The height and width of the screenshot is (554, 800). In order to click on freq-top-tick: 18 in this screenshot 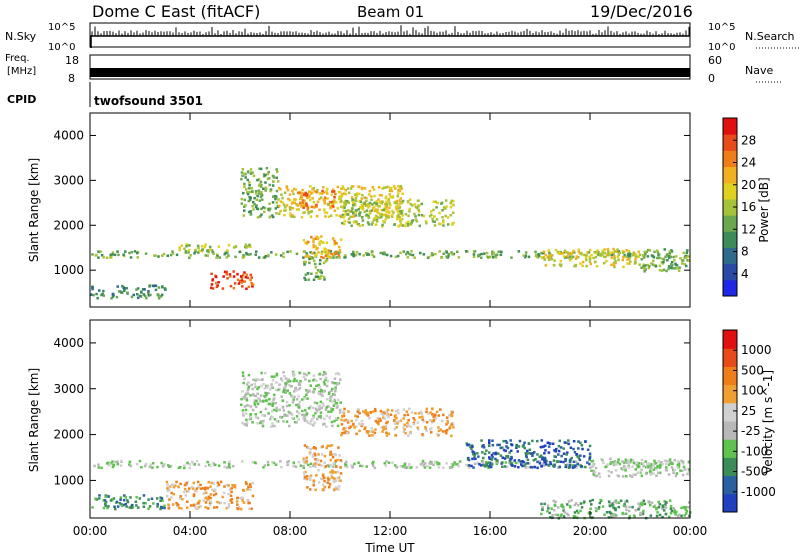, I will do `click(72, 60)`.